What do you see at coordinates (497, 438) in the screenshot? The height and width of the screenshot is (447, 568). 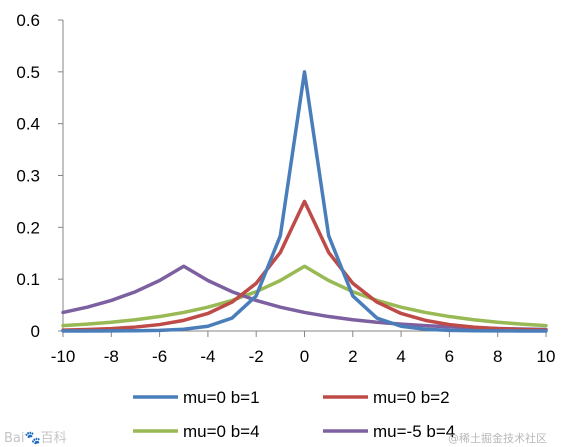 I see `juejin-watermark: @稀土掘金技术社区` at bounding box center [497, 438].